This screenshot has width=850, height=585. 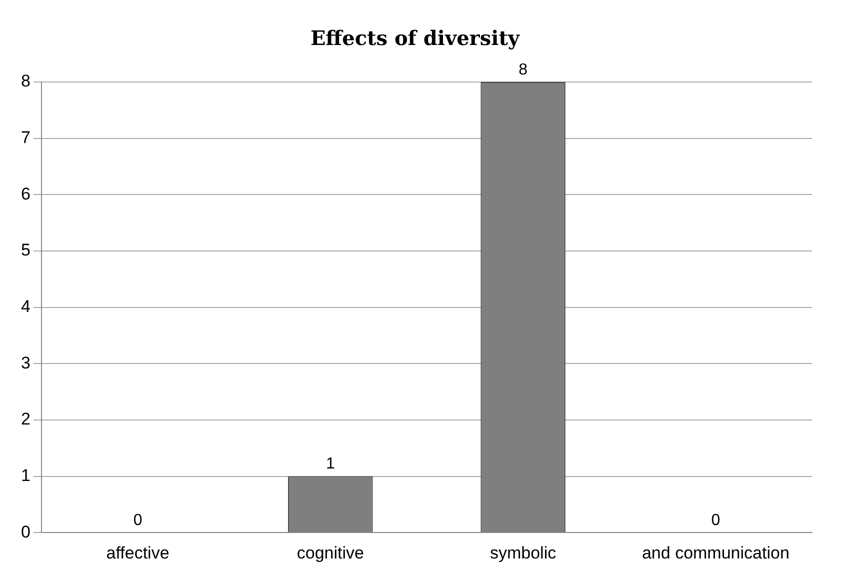 What do you see at coordinates (523, 69) in the screenshot?
I see `data-label: 8` at bounding box center [523, 69].